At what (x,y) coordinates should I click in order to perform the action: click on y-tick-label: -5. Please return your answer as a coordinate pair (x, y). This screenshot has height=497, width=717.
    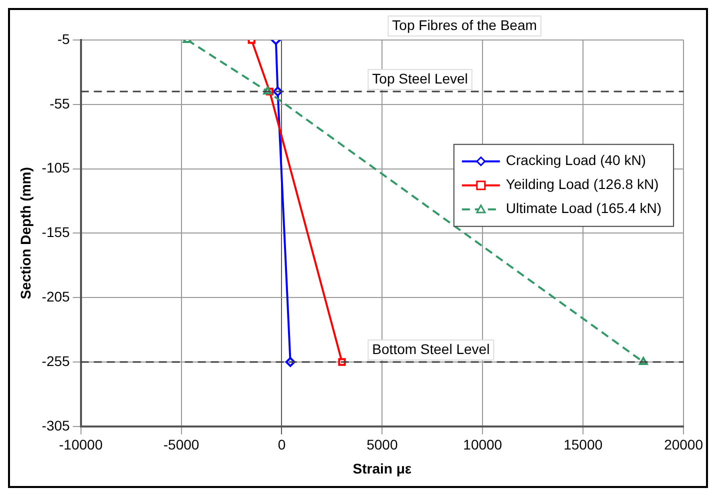
    Looking at the image, I should click on (63, 38).